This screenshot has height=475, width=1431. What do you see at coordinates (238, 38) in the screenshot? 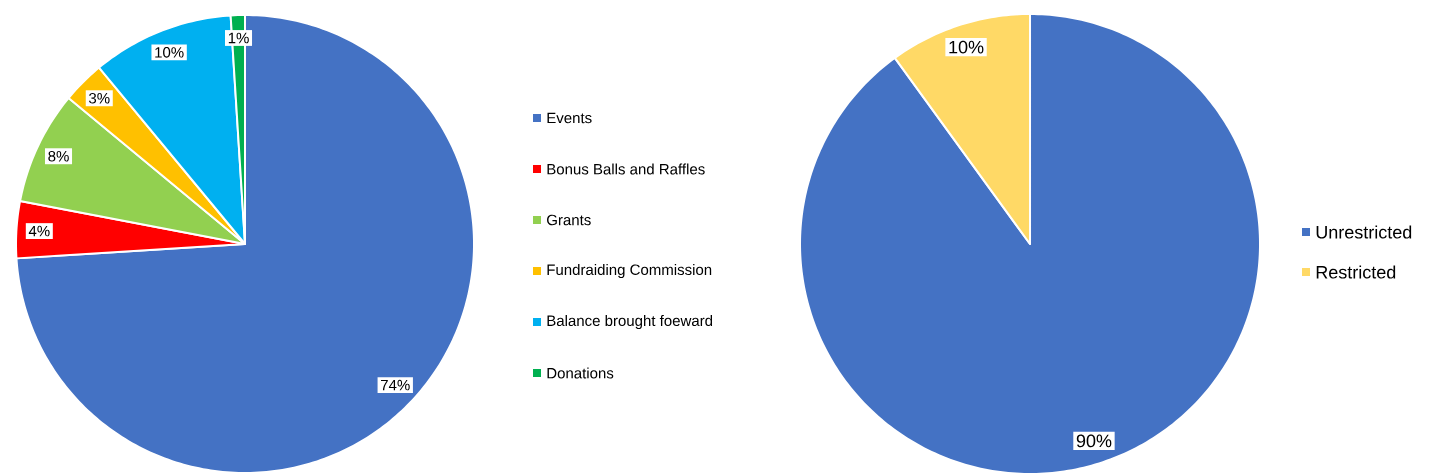
I see `data-label: 1%` at bounding box center [238, 38].